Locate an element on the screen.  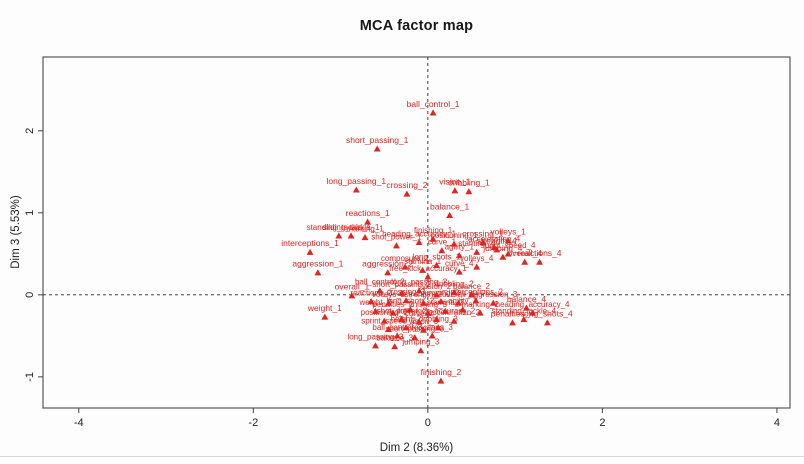
data-point-label-cluster: agility_2 is located at coordinates (463, 301).